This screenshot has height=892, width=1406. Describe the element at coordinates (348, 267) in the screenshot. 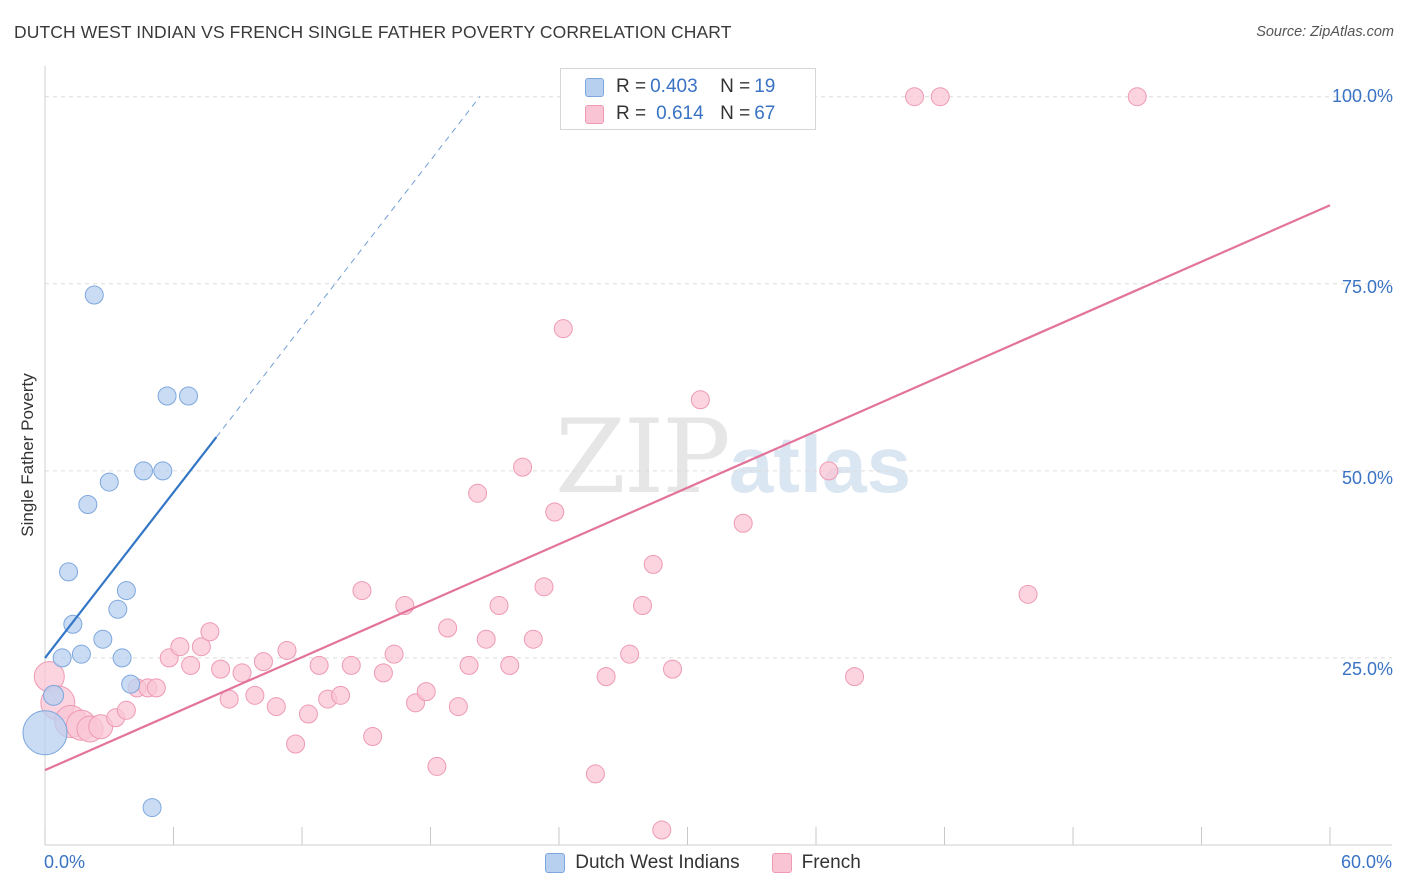

I see `trend-line-extension-dutch-west-indians` at that location.